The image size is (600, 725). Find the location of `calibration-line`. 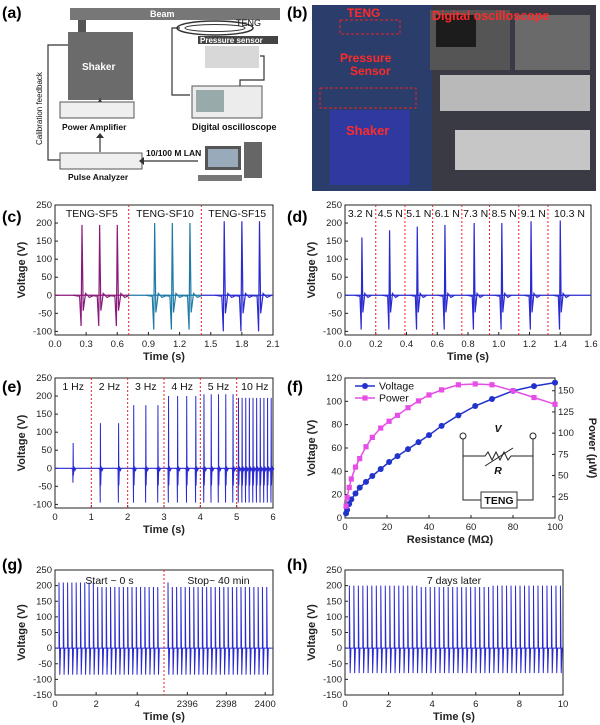

calibration-line is located at coordinates (57, 102).